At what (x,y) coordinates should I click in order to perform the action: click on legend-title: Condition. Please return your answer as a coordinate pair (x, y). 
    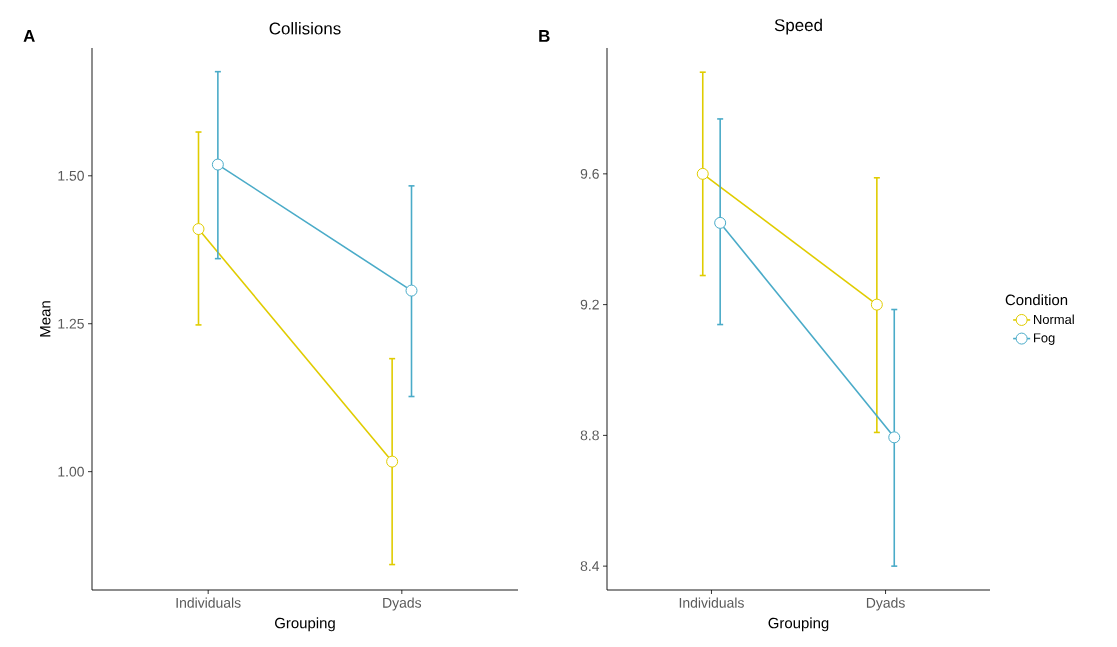
    Looking at the image, I should click on (1036, 300).